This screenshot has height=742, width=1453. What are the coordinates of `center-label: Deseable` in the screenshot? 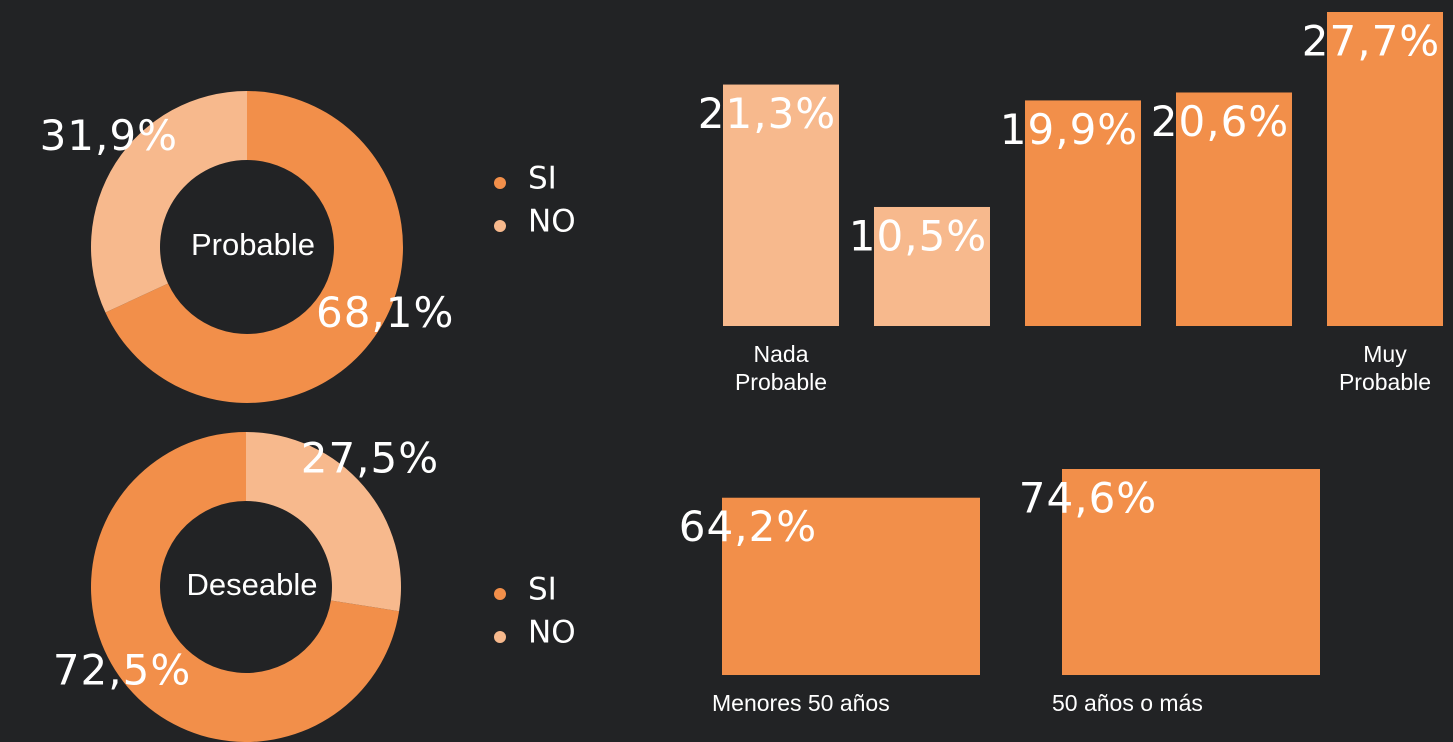 It's located at (252, 584).